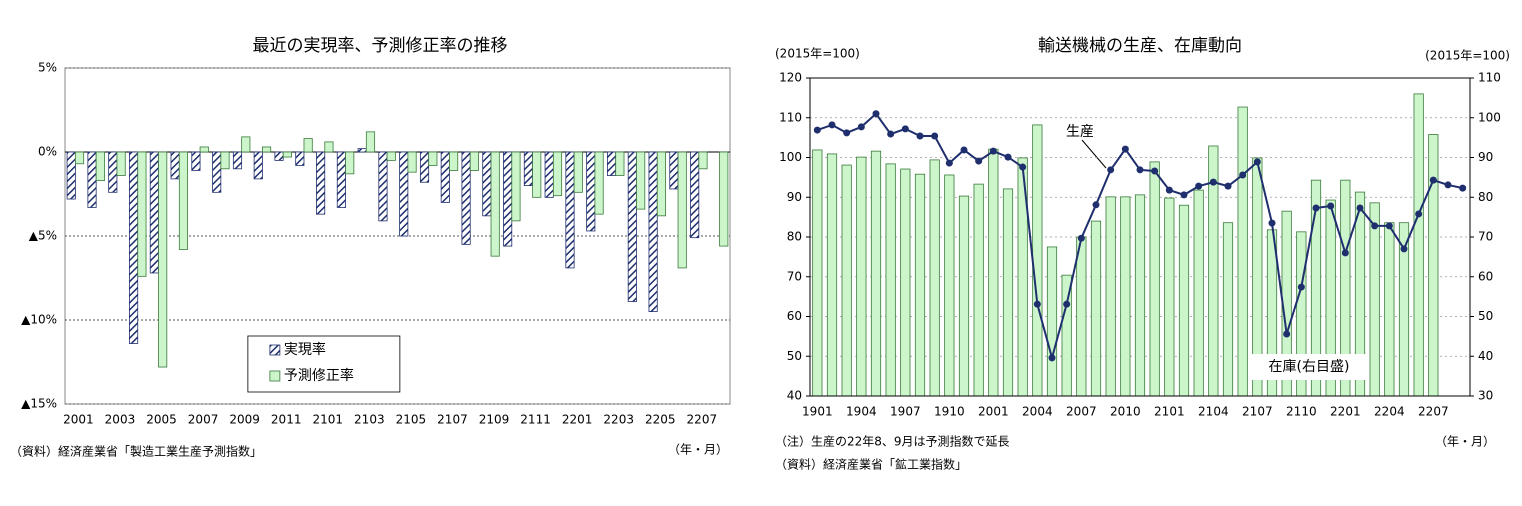 This screenshot has width=1522, height=506. I want to click on y2-tick-label: 110, so click(1489, 78).